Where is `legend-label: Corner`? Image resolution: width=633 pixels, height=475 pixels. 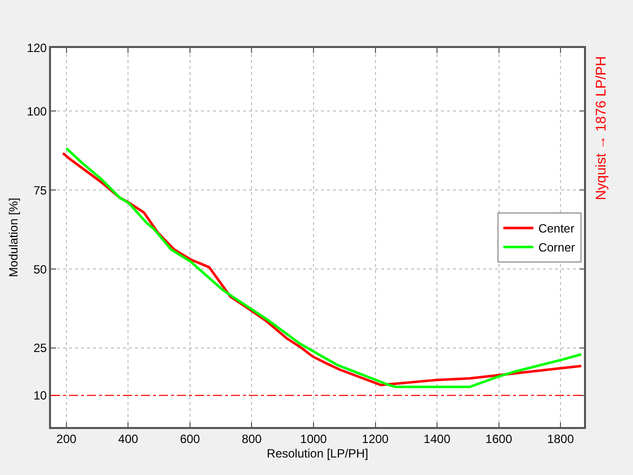
legend-label: Corner is located at coordinates (557, 247).